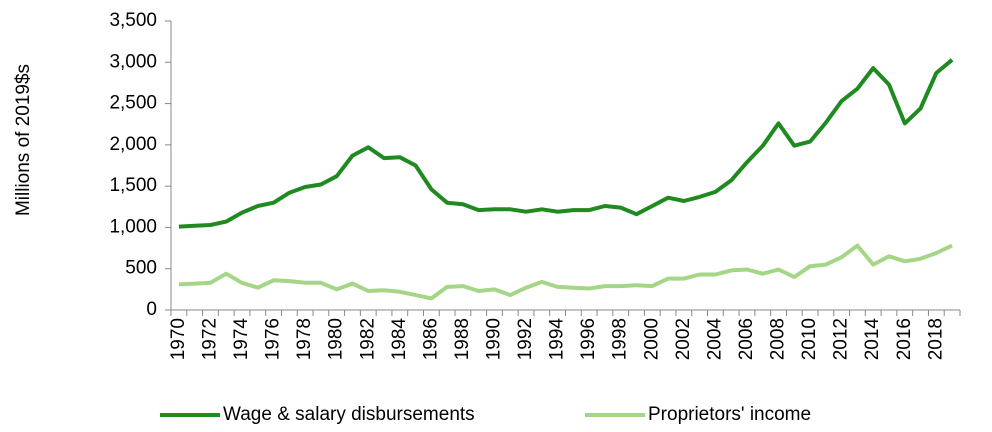 This screenshot has height=432, width=992. Describe the element at coordinates (620, 339) in the screenshot. I see `x-tick-label: 1998` at that location.